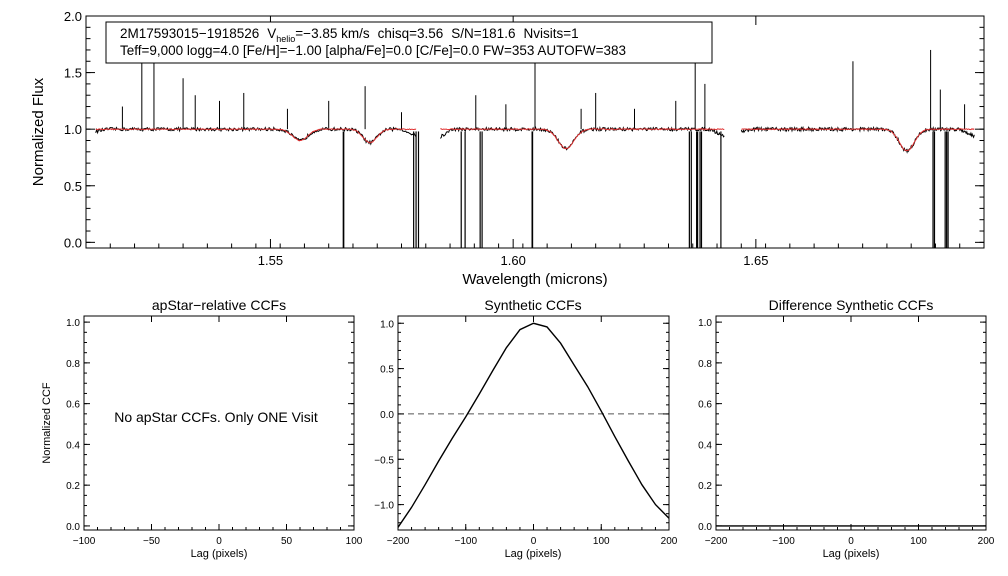 The image size is (1008, 576). I want to click on info-box, so click(409, 42).